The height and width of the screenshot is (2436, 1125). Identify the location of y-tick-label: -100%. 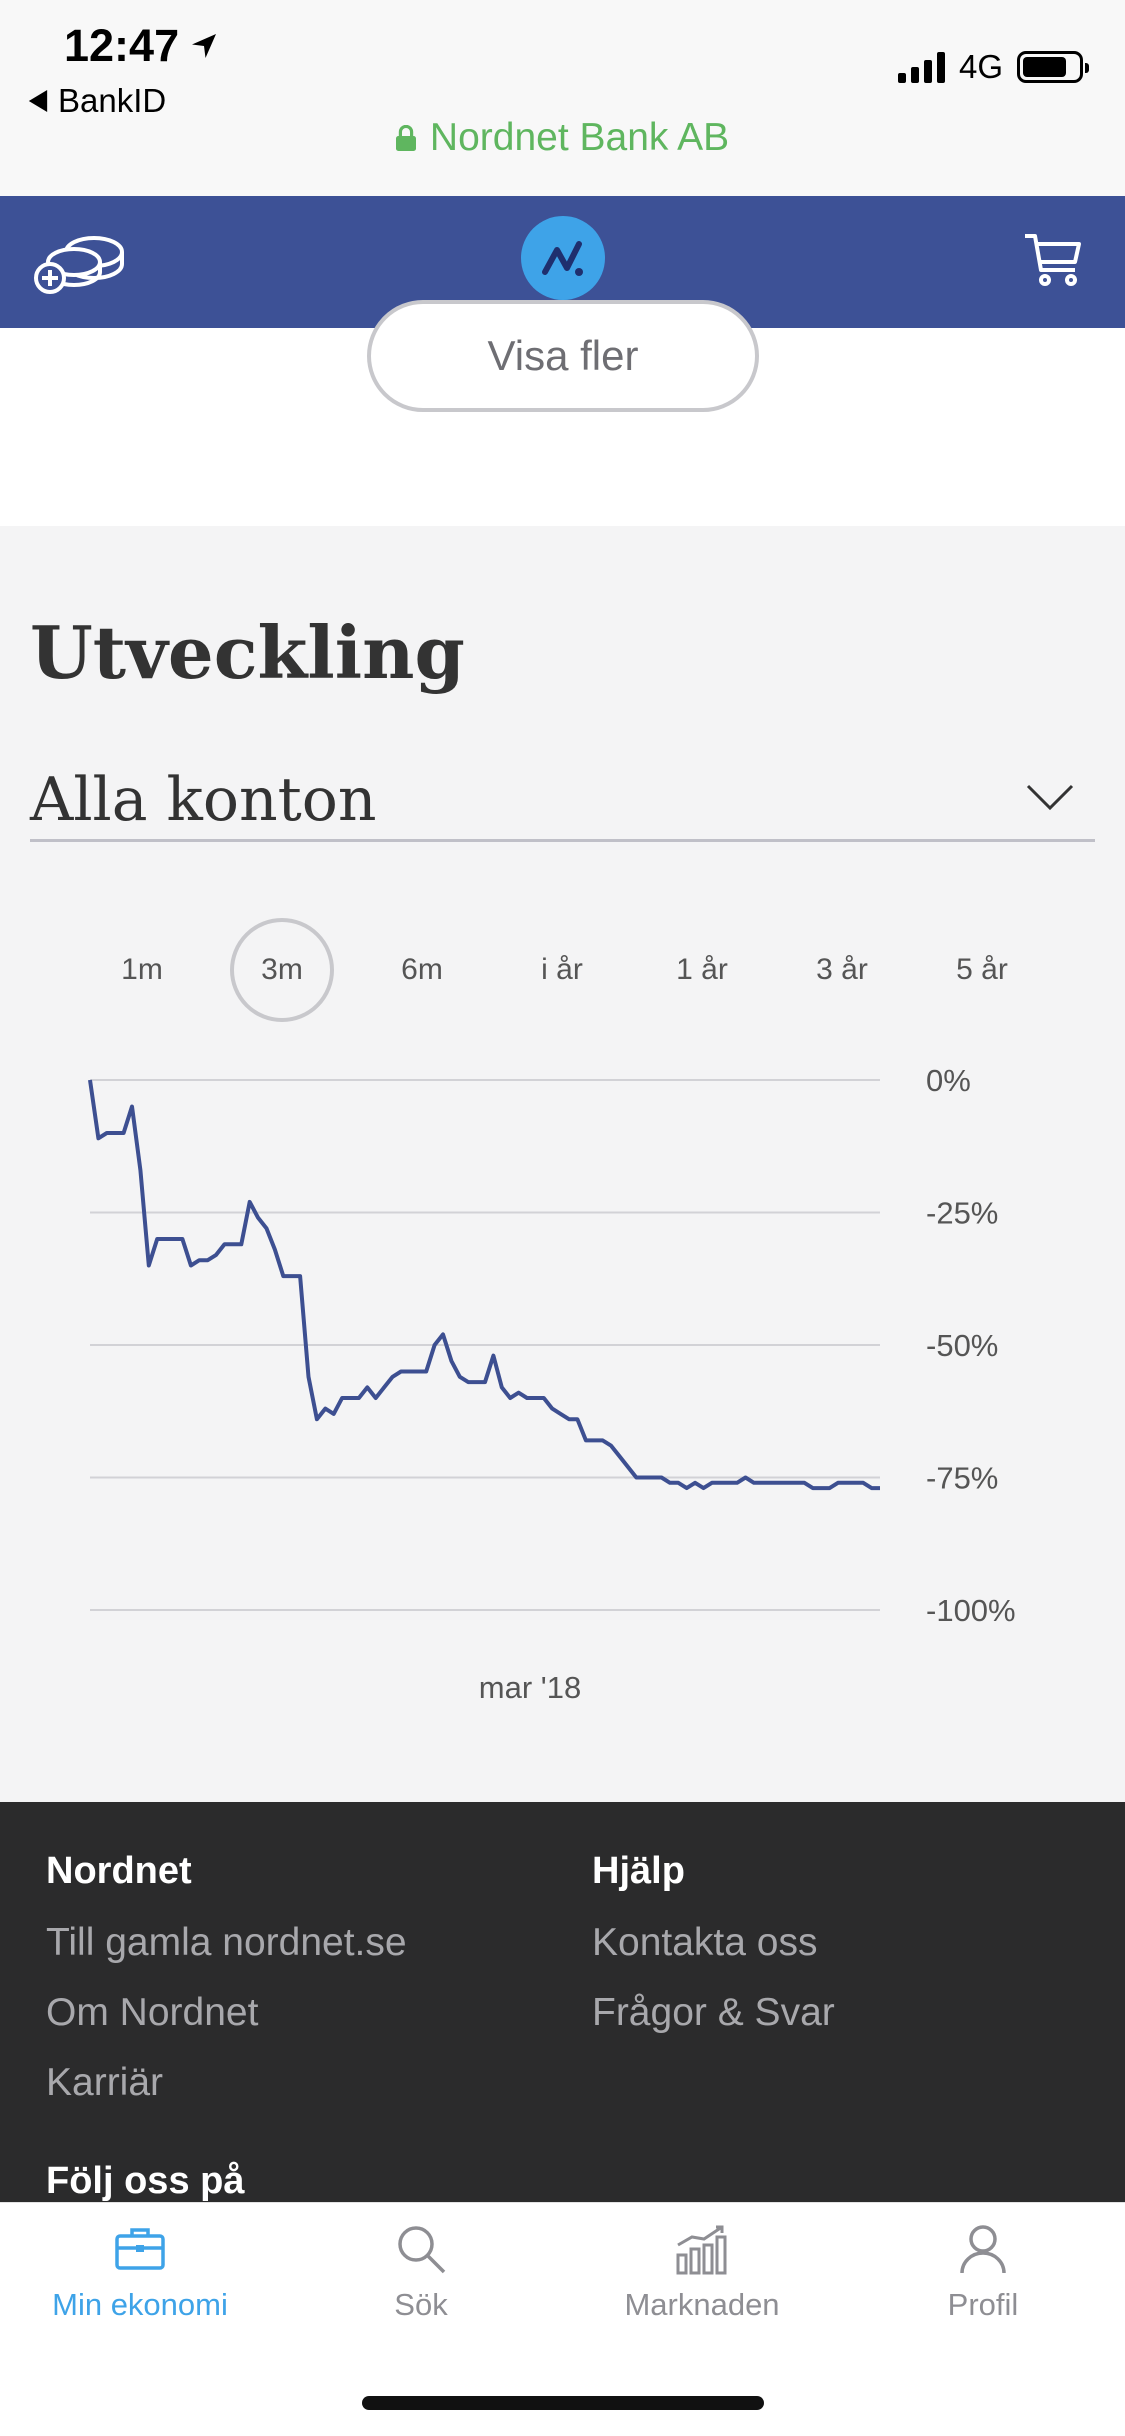
(971, 1610).